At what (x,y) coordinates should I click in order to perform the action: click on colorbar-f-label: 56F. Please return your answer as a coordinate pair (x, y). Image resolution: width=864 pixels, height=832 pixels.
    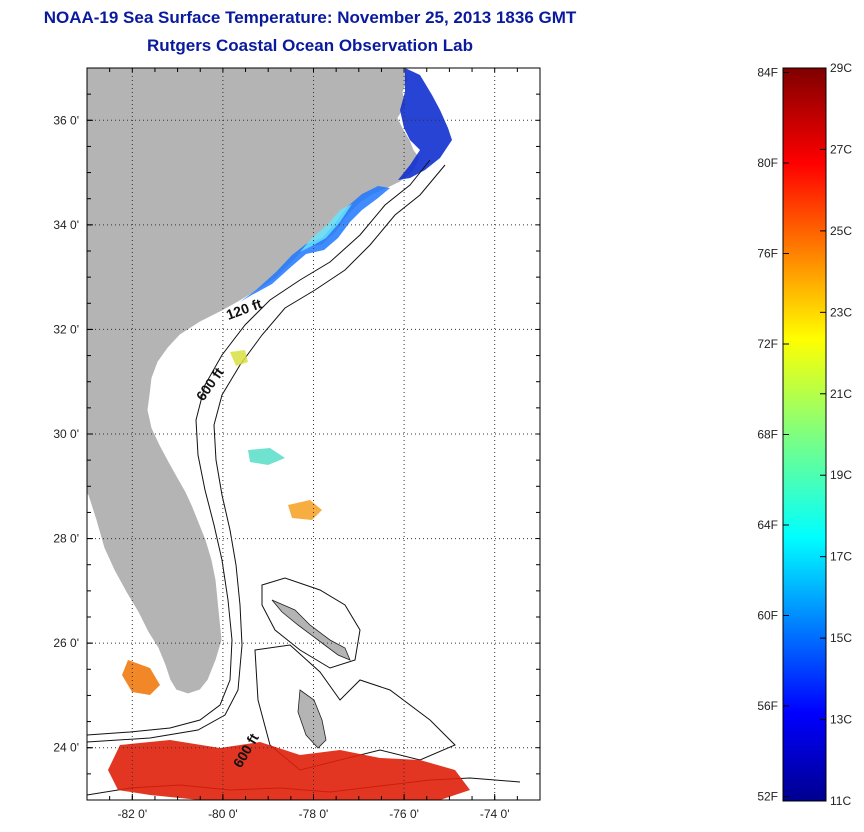
    Looking at the image, I should click on (767, 706).